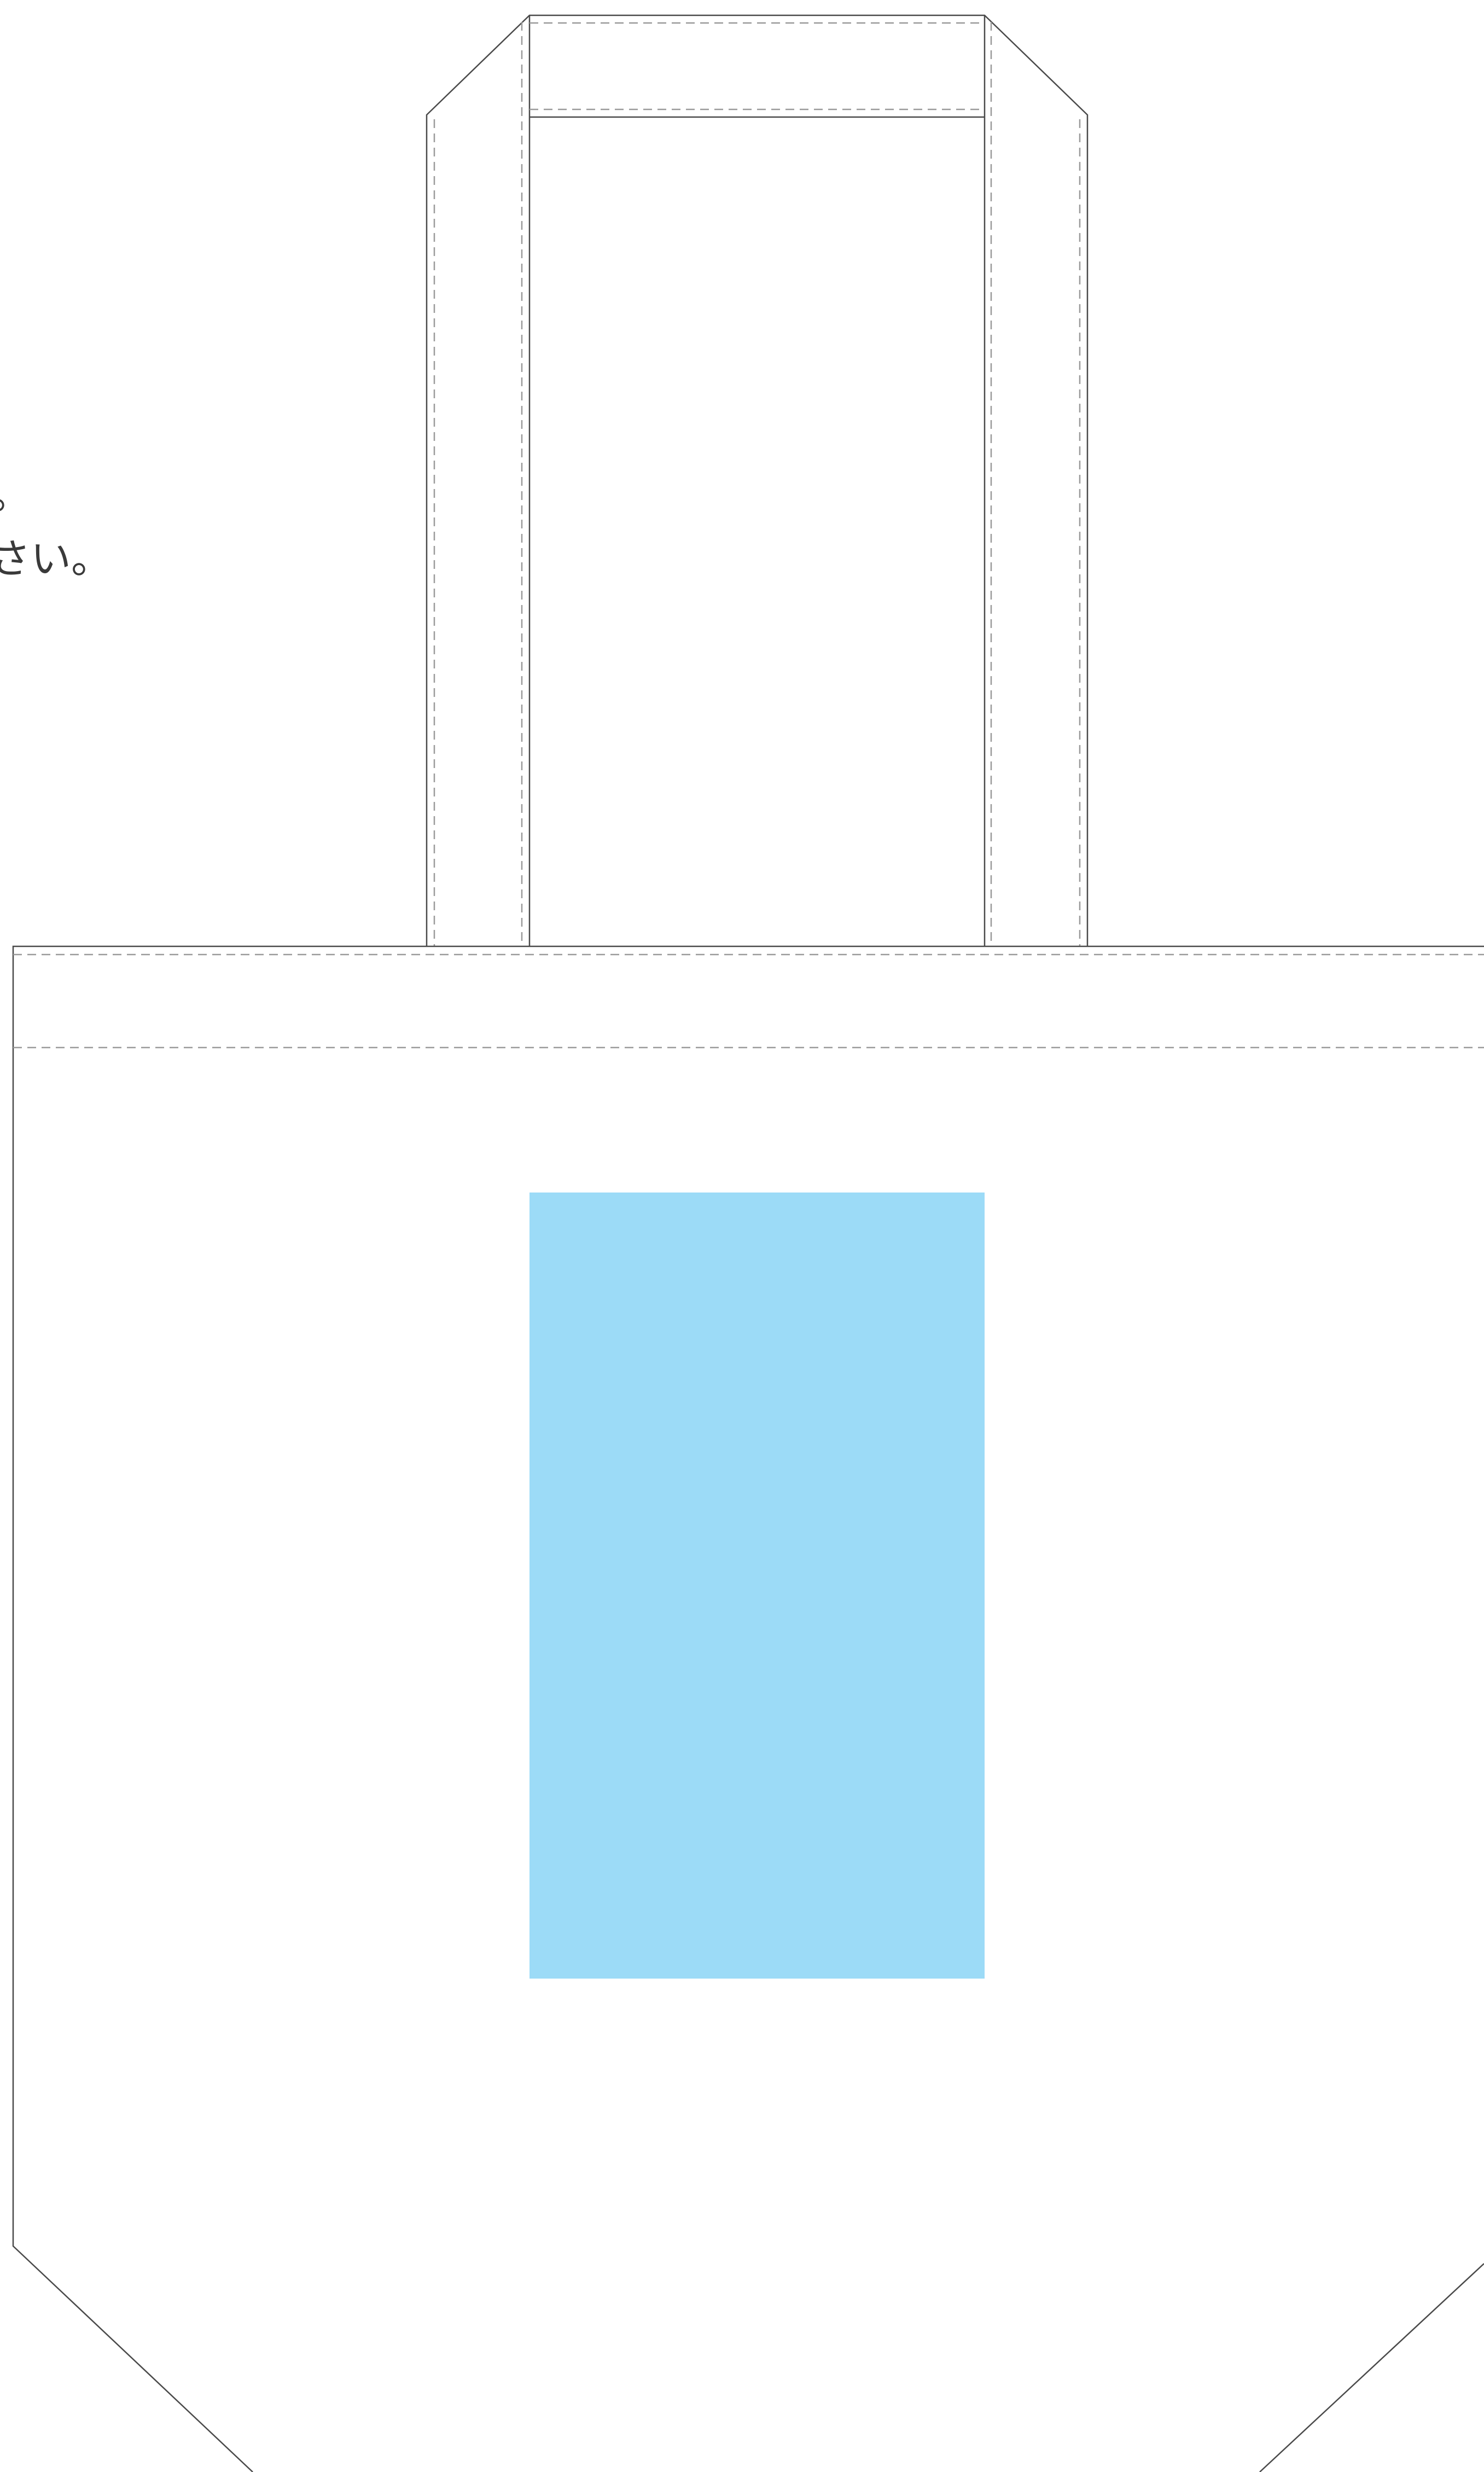 This screenshot has width=1484, height=2472. What do you see at coordinates (1371, 2367) in the screenshot?
I see `bag-body-right-corner` at bounding box center [1371, 2367].